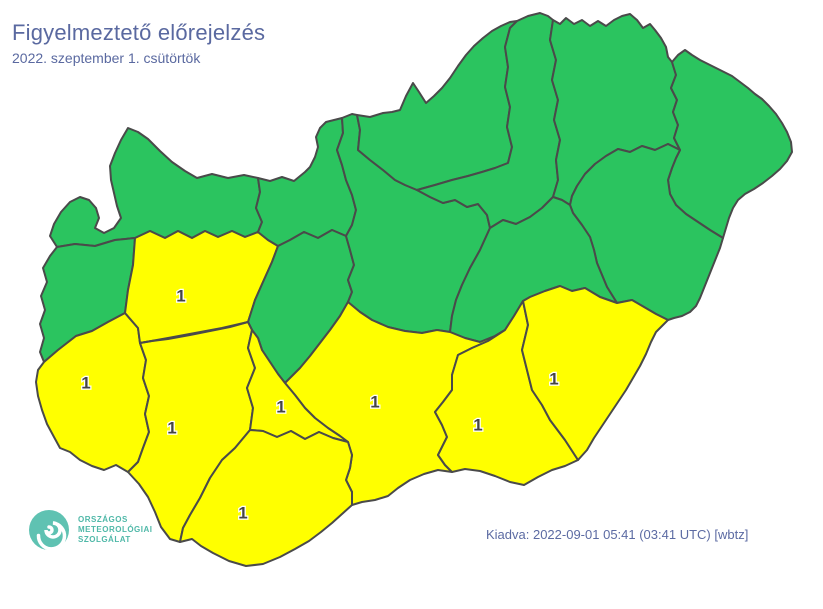 Image resolution: width=823 pixels, height=609 pixels. I want to click on omsz-logo-text: ORSZÁGOS METEOROLÓGIAI SZOLGÁLAT, so click(115, 530).